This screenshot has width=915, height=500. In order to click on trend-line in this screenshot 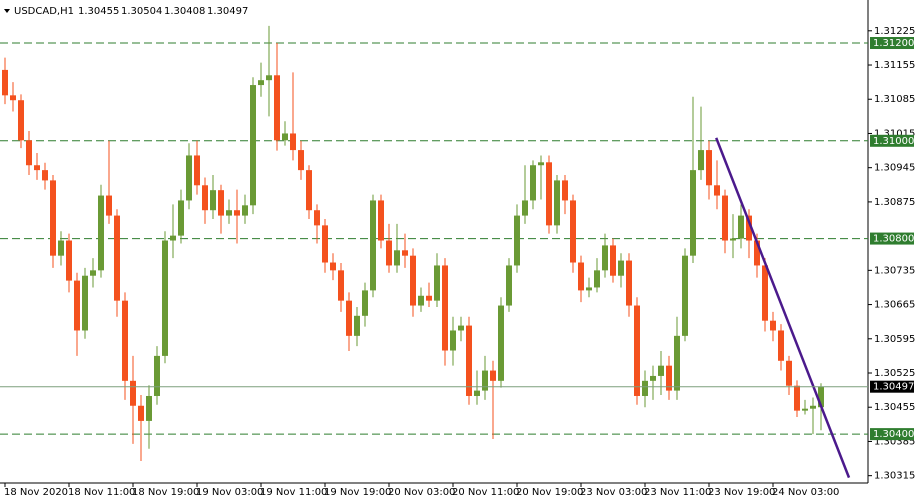, I will do `click(783, 308)`.